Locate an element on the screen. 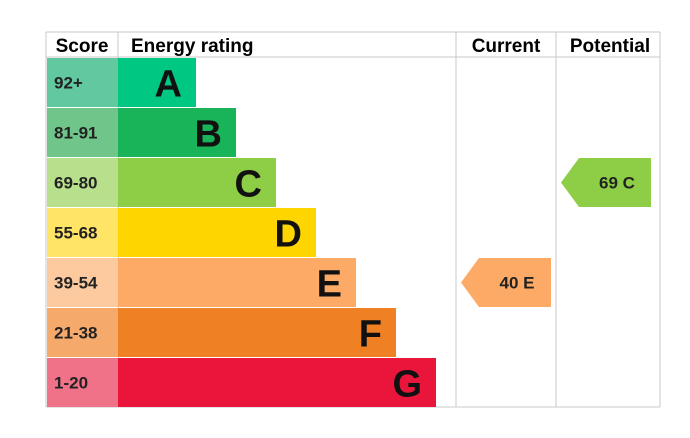 The width and height of the screenshot is (690, 438). score-label: 55-68 is located at coordinates (75, 233).